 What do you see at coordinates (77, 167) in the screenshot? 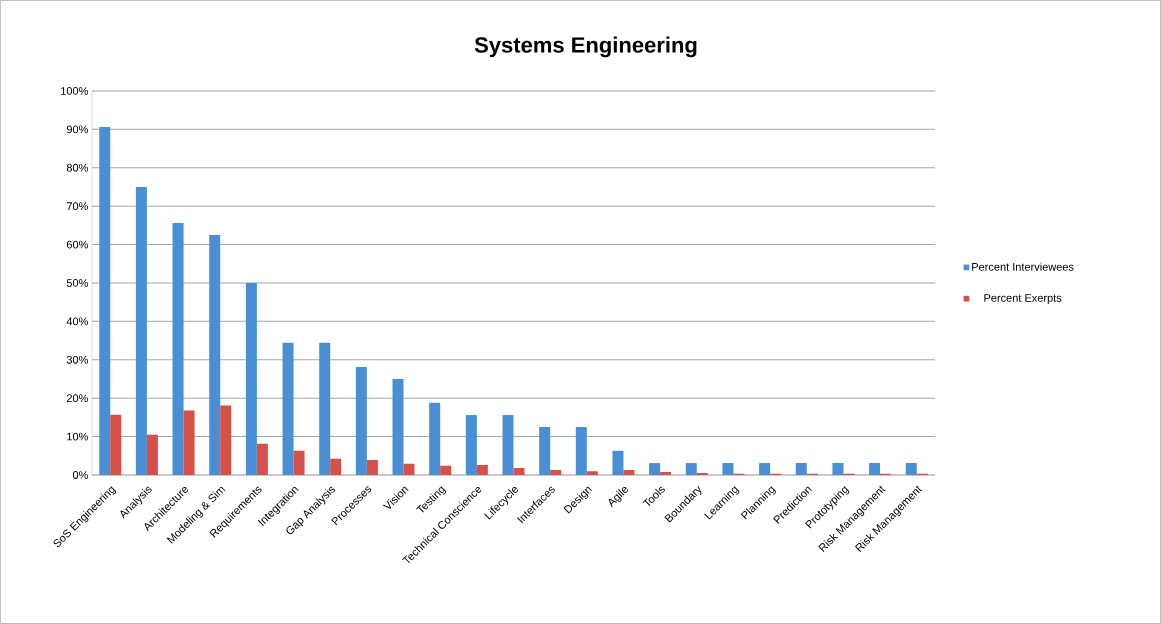
I see `y-tick-label: 80%` at bounding box center [77, 167].